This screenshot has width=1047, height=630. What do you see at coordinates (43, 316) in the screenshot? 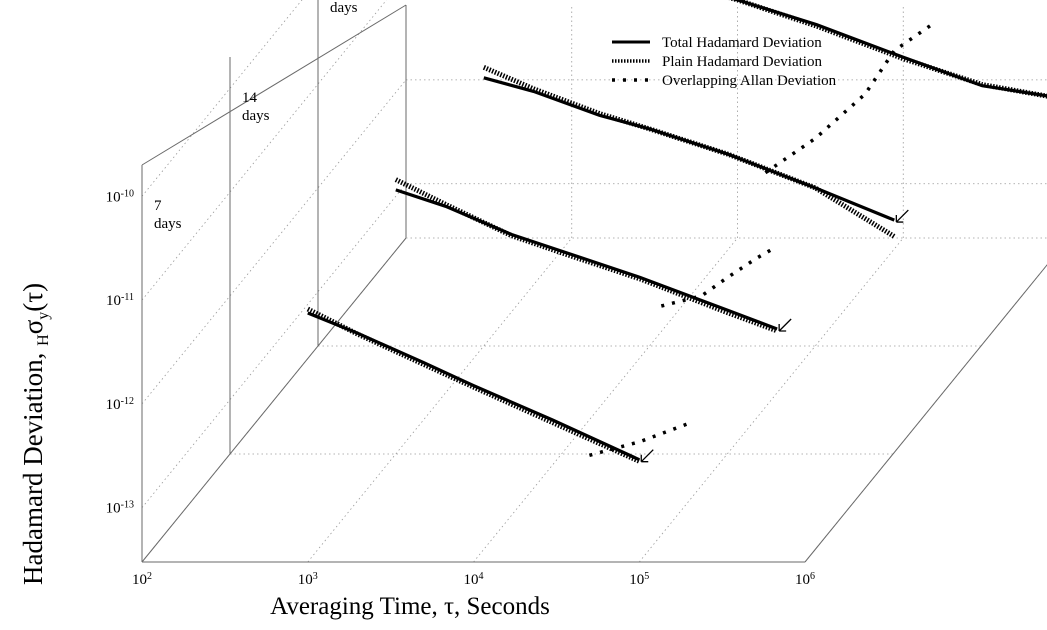
I see `y-axis-title-sub-post: y` at bounding box center [43, 316].